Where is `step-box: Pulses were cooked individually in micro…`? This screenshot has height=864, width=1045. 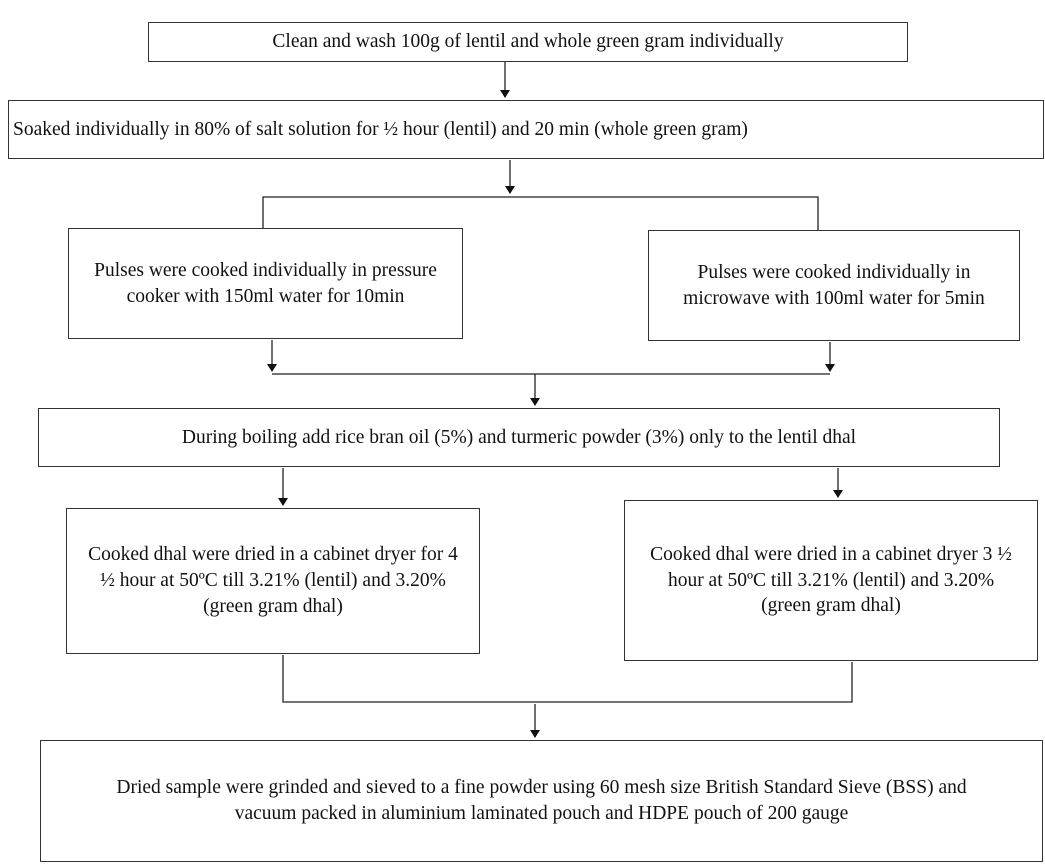 step-box: Pulses were cooked individually in micro… is located at coordinates (834, 285).